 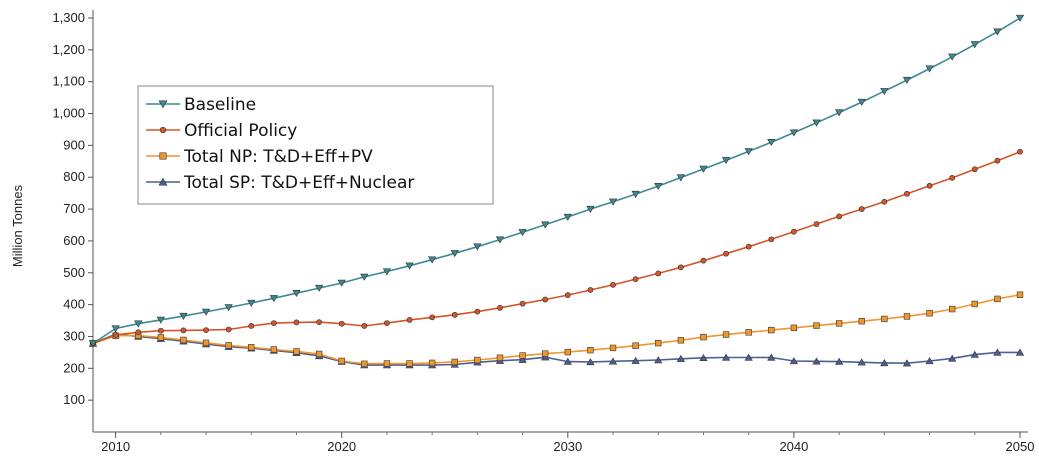 I want to click on y-tick-label: 1,000, so click(x=68, y=113).